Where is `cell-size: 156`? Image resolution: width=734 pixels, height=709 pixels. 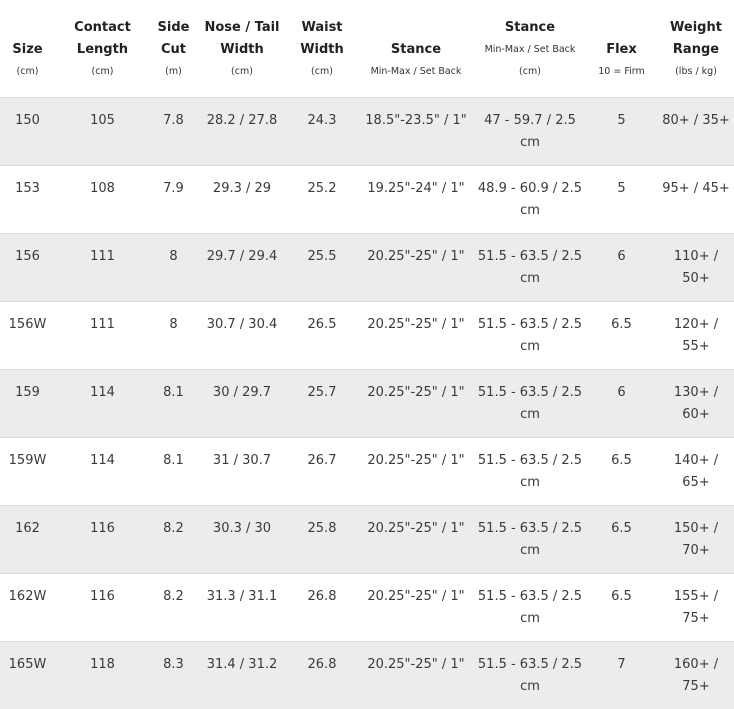
cell-size: 156 is located at coordinates (27, 268).